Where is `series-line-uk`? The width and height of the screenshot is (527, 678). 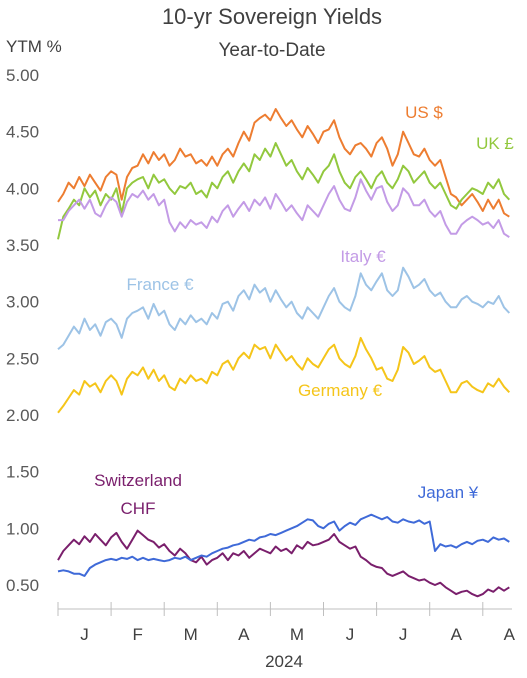
series-line-uk is located at coordinates (284, 191).